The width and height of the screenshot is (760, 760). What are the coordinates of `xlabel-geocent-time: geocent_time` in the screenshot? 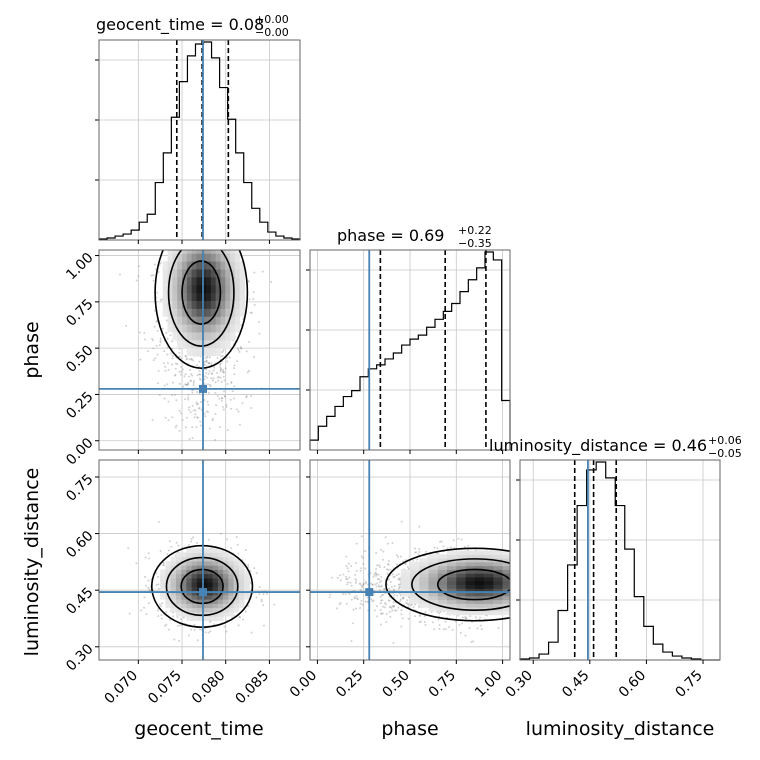 It's located at (198, 729).